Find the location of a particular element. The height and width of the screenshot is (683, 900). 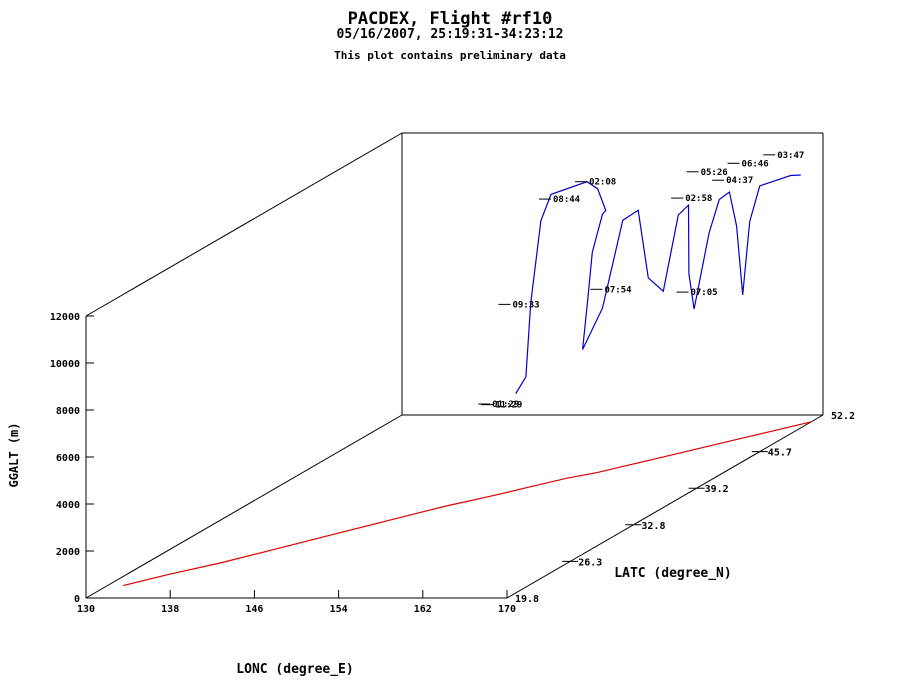

time-label: 02:08 is located at coordinates (602, 183).